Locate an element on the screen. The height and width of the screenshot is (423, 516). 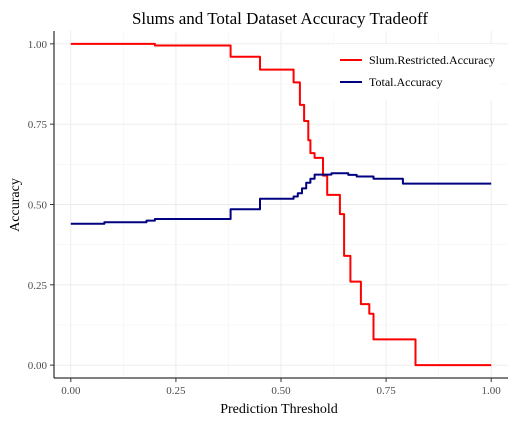
legend-label-total: Total.Accuracy is located at coordinates (405, 82).